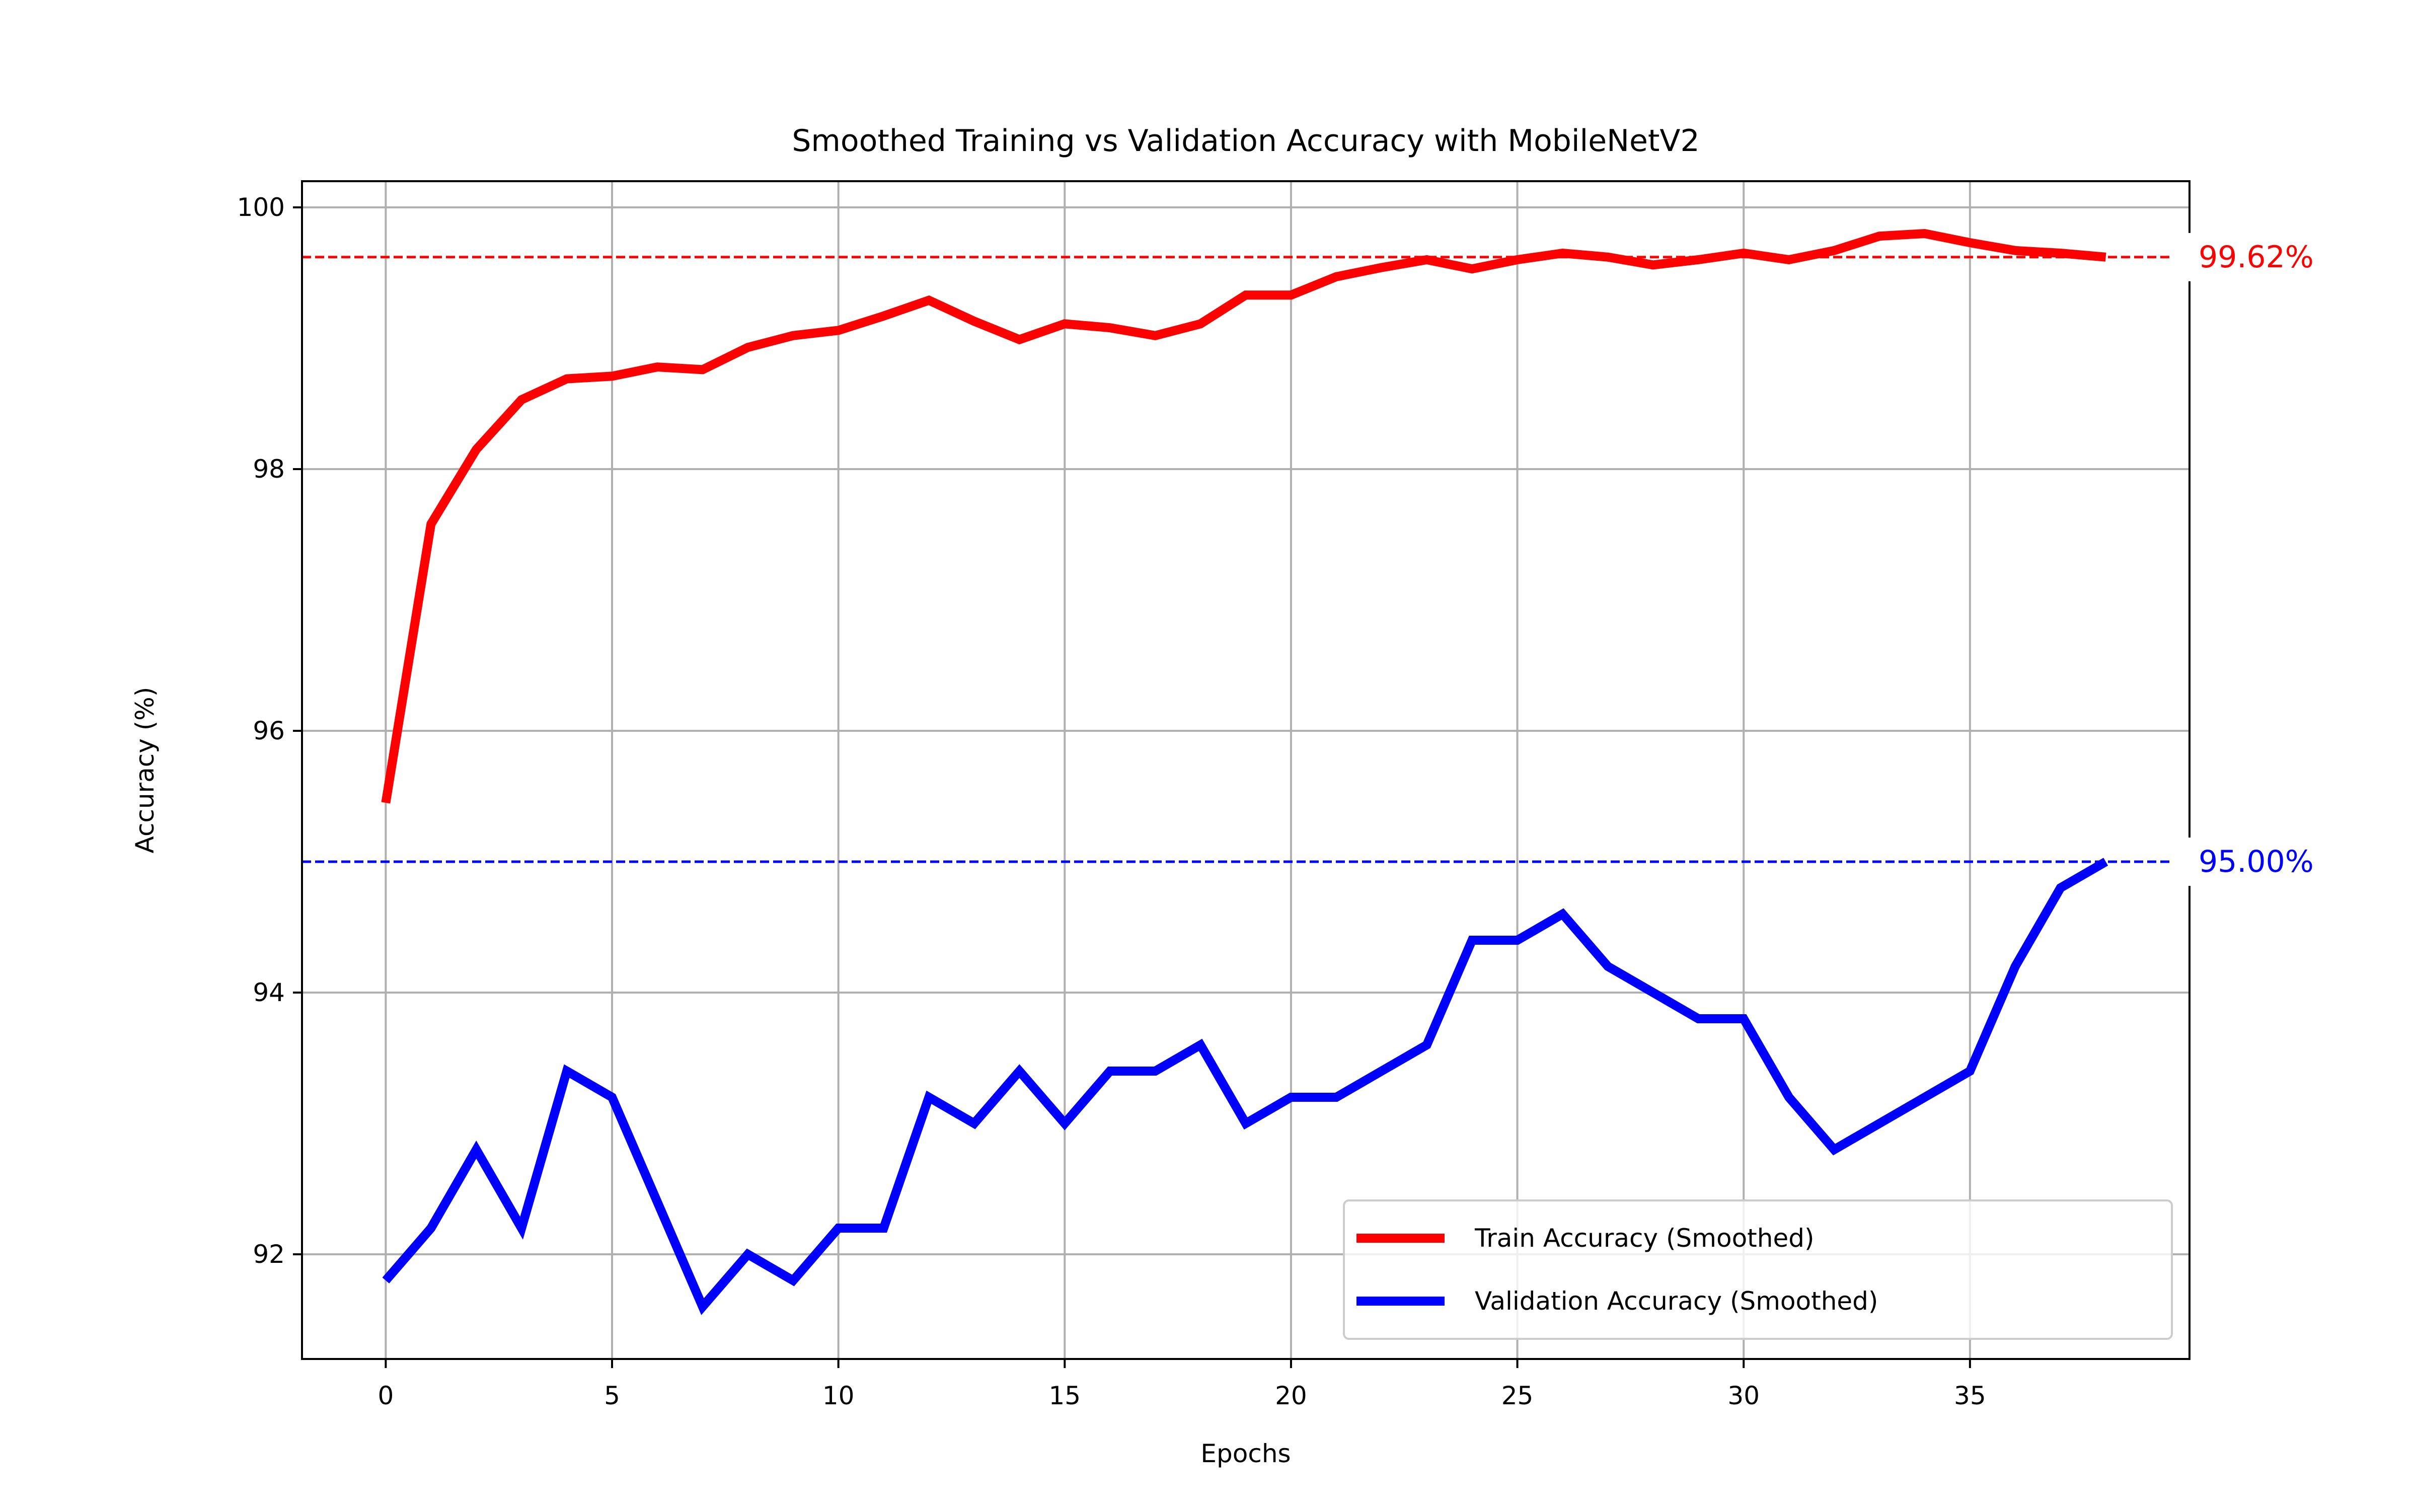 The width and height of the screenshot is (2416, 1512). Describe the element at coordinates (269, 731) in the screenshot. I see `y-tick-label: 96` at that location.